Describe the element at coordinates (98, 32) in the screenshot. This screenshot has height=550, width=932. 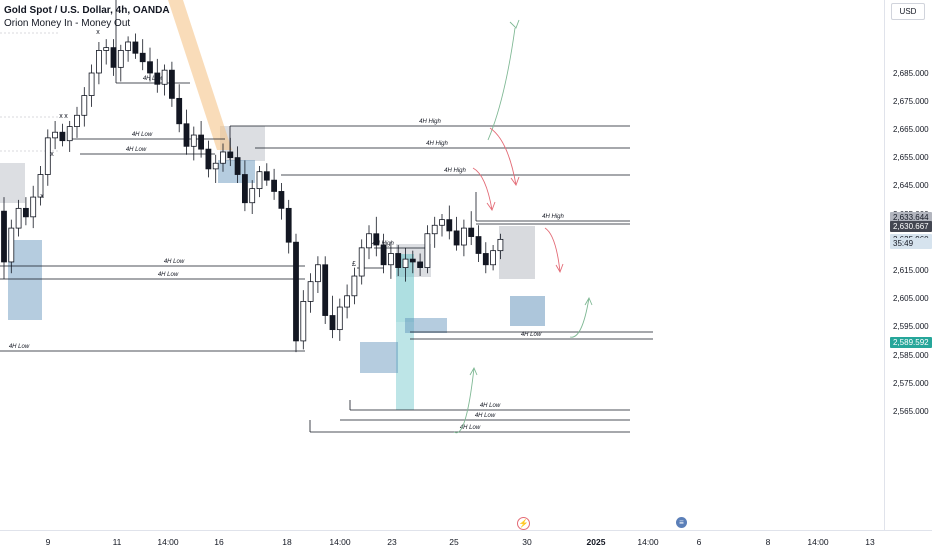
I see `x-marker-0: x` at that location.